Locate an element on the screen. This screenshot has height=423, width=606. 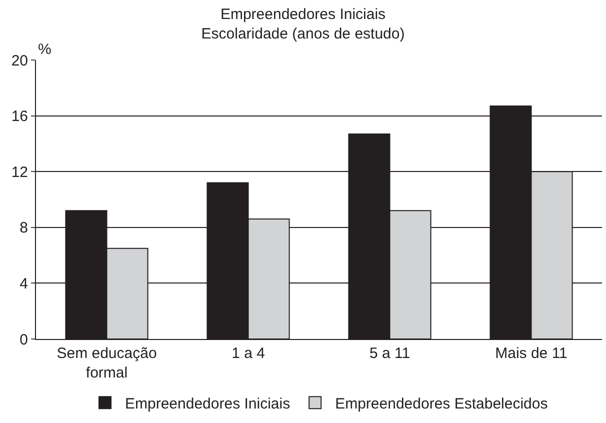
y-tick-label: 16 is located at coordinates (19, 117).